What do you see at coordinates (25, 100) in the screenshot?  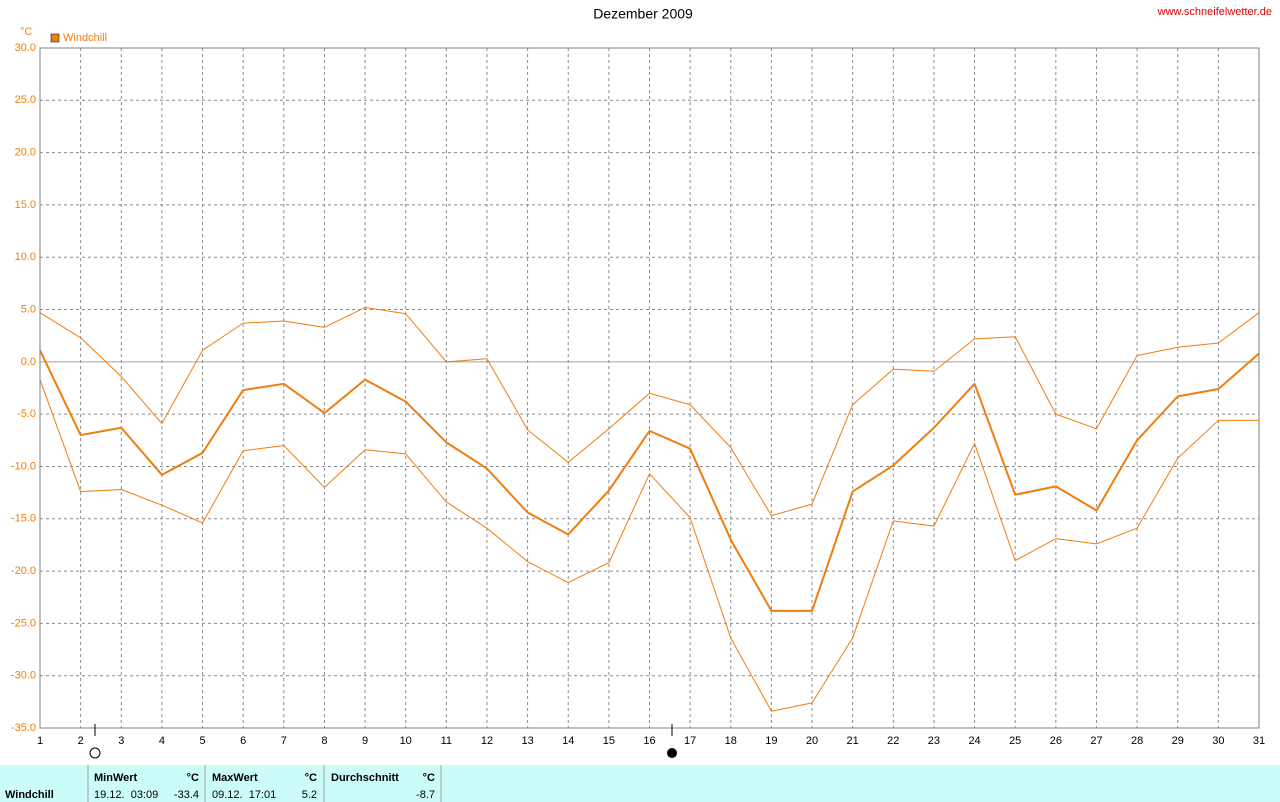 I see `y-tick-label: 25.0` at bounding box center [25, 100].